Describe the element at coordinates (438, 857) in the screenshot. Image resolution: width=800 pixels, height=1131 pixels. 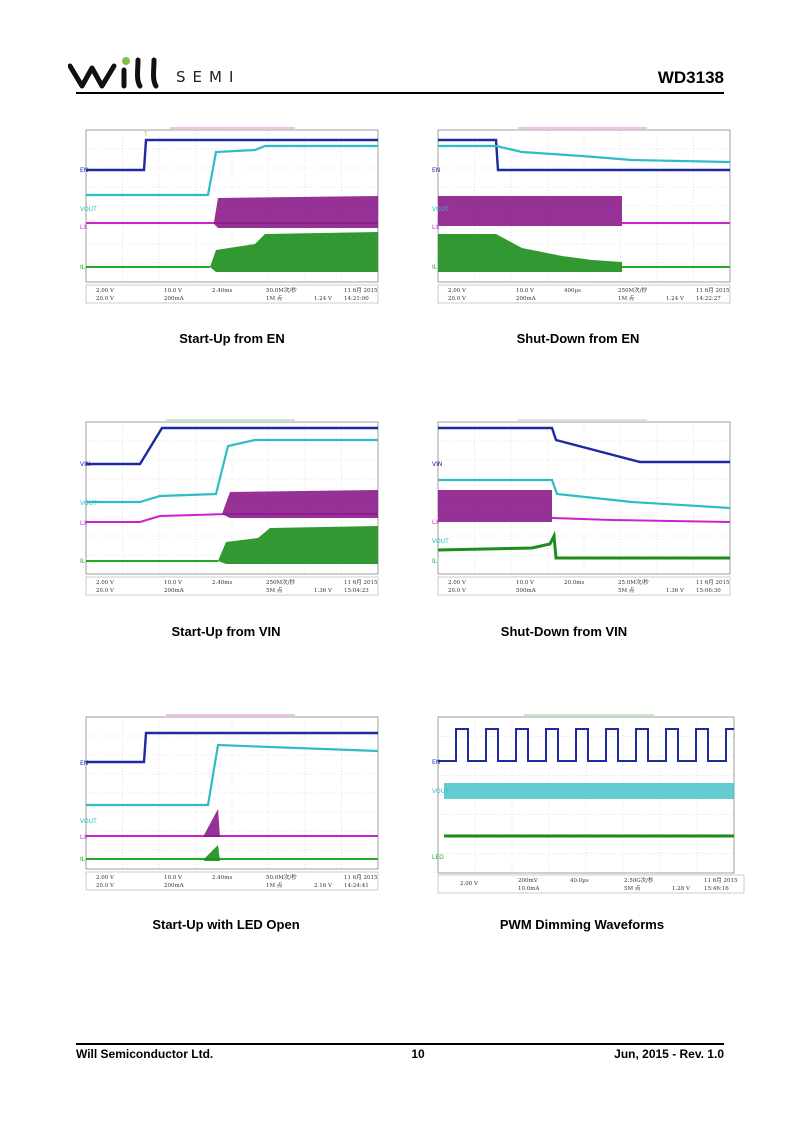
I see `channel-label: LED` at that location.